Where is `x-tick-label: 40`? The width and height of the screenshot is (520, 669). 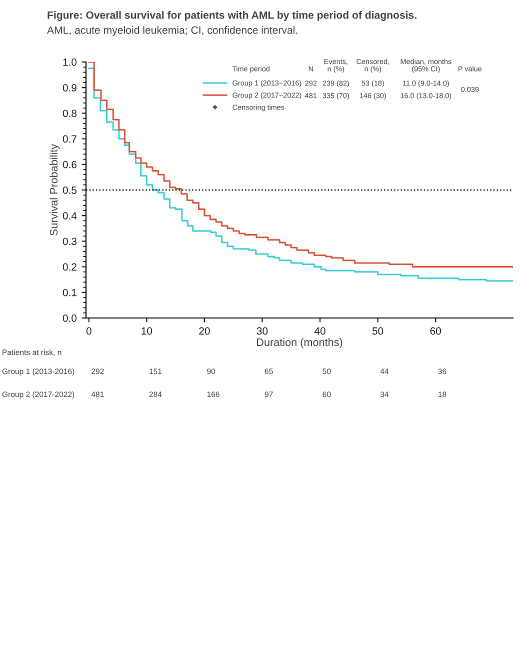 x-tick-label: 40 is located at coordinates (320, 331).